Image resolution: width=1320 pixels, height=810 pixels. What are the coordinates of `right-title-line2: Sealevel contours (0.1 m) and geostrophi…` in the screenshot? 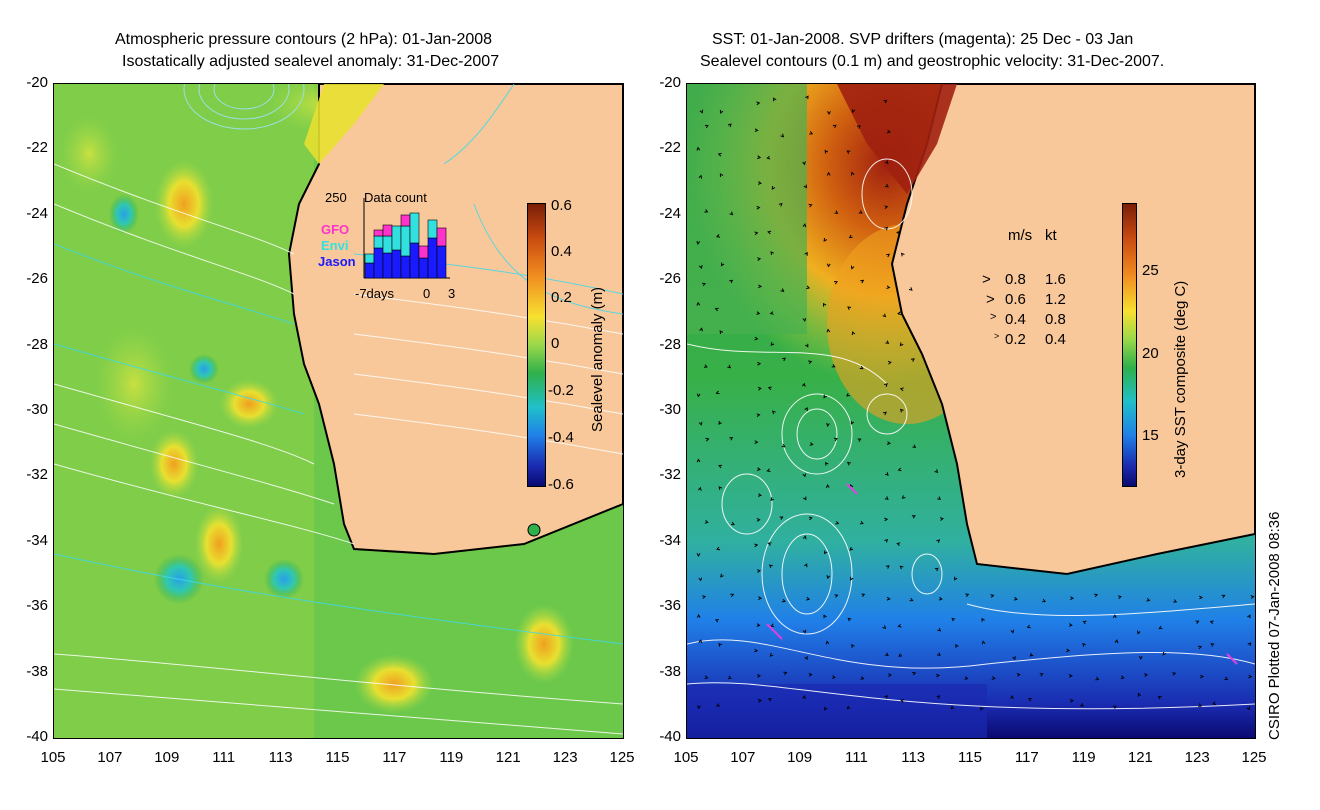 It's located at (932, 61).